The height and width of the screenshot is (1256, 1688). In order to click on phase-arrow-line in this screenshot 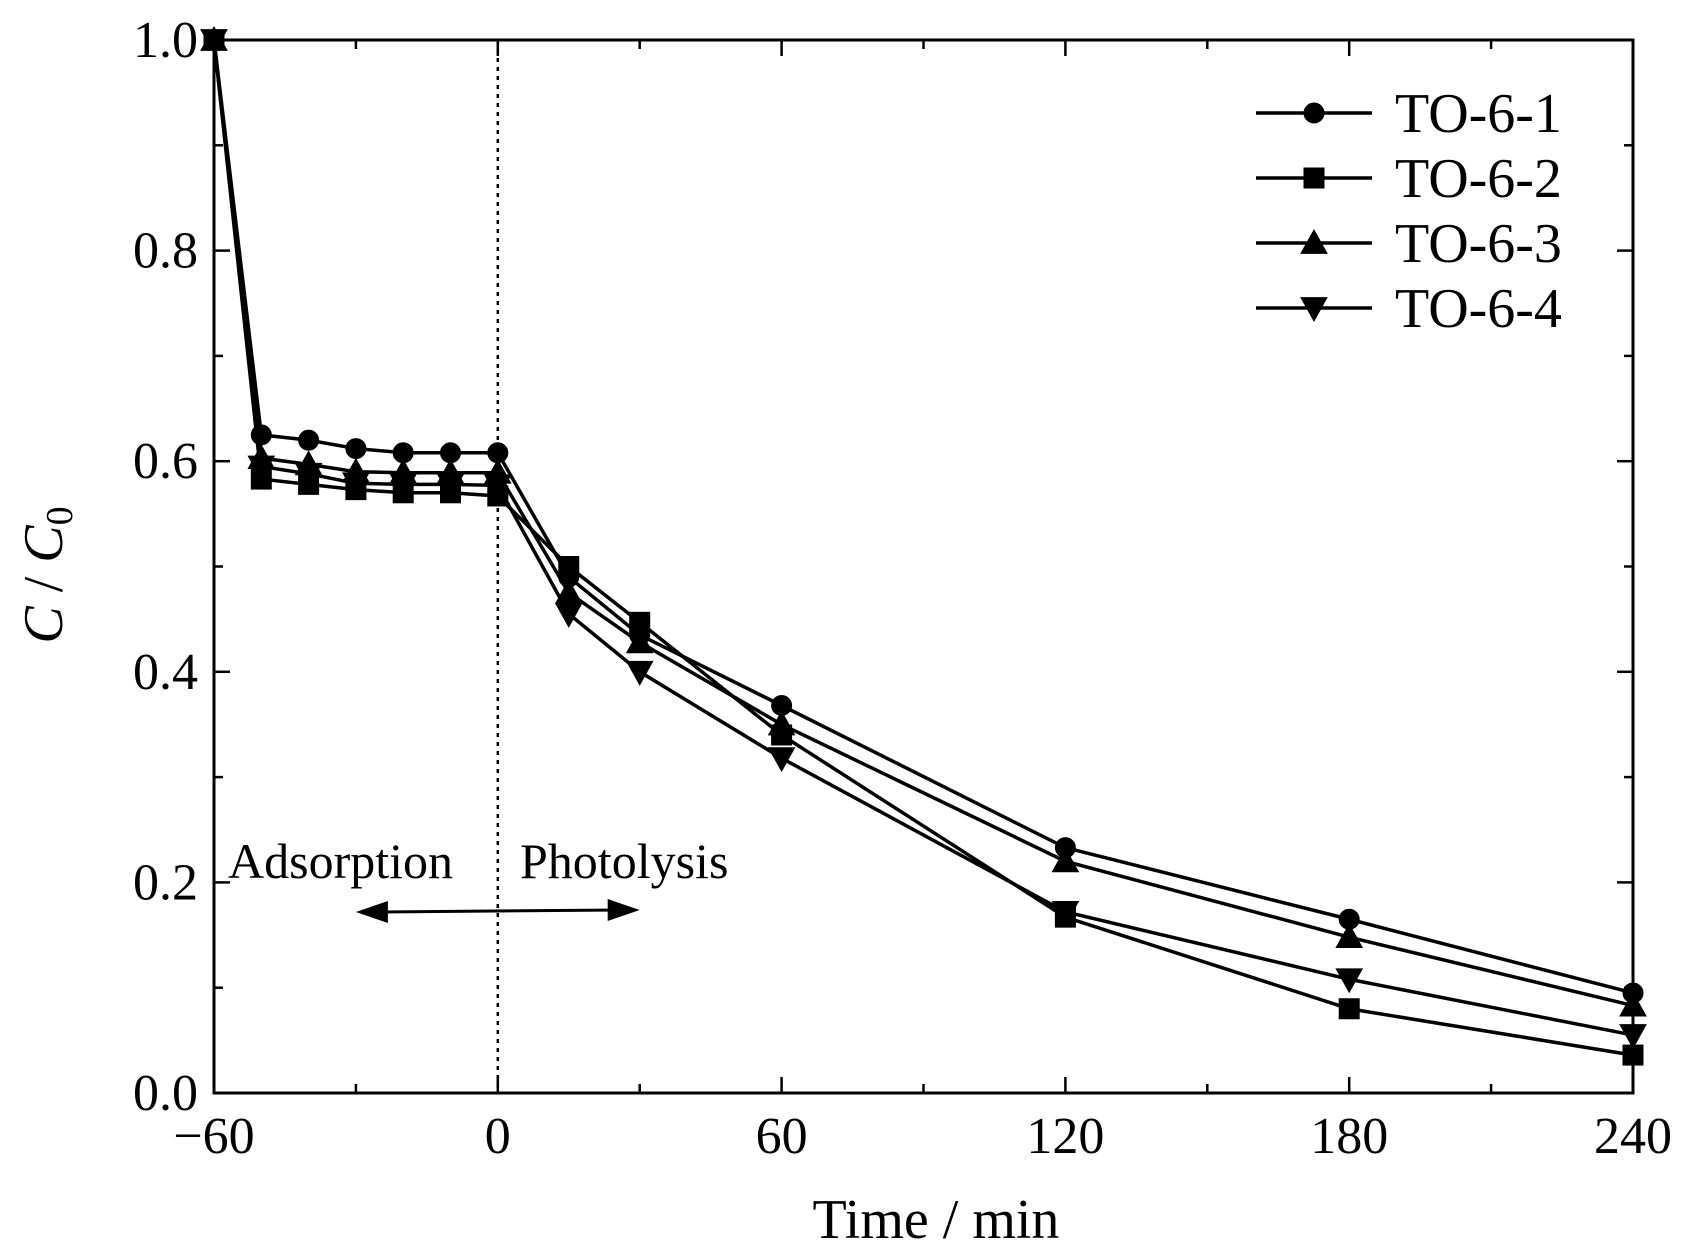, I will do `click(497, 911)`.